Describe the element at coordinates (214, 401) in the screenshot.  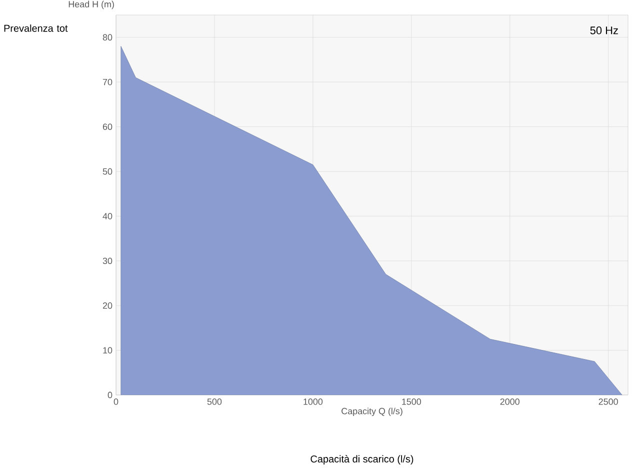
I see `x-tick-label: 500` at that location.